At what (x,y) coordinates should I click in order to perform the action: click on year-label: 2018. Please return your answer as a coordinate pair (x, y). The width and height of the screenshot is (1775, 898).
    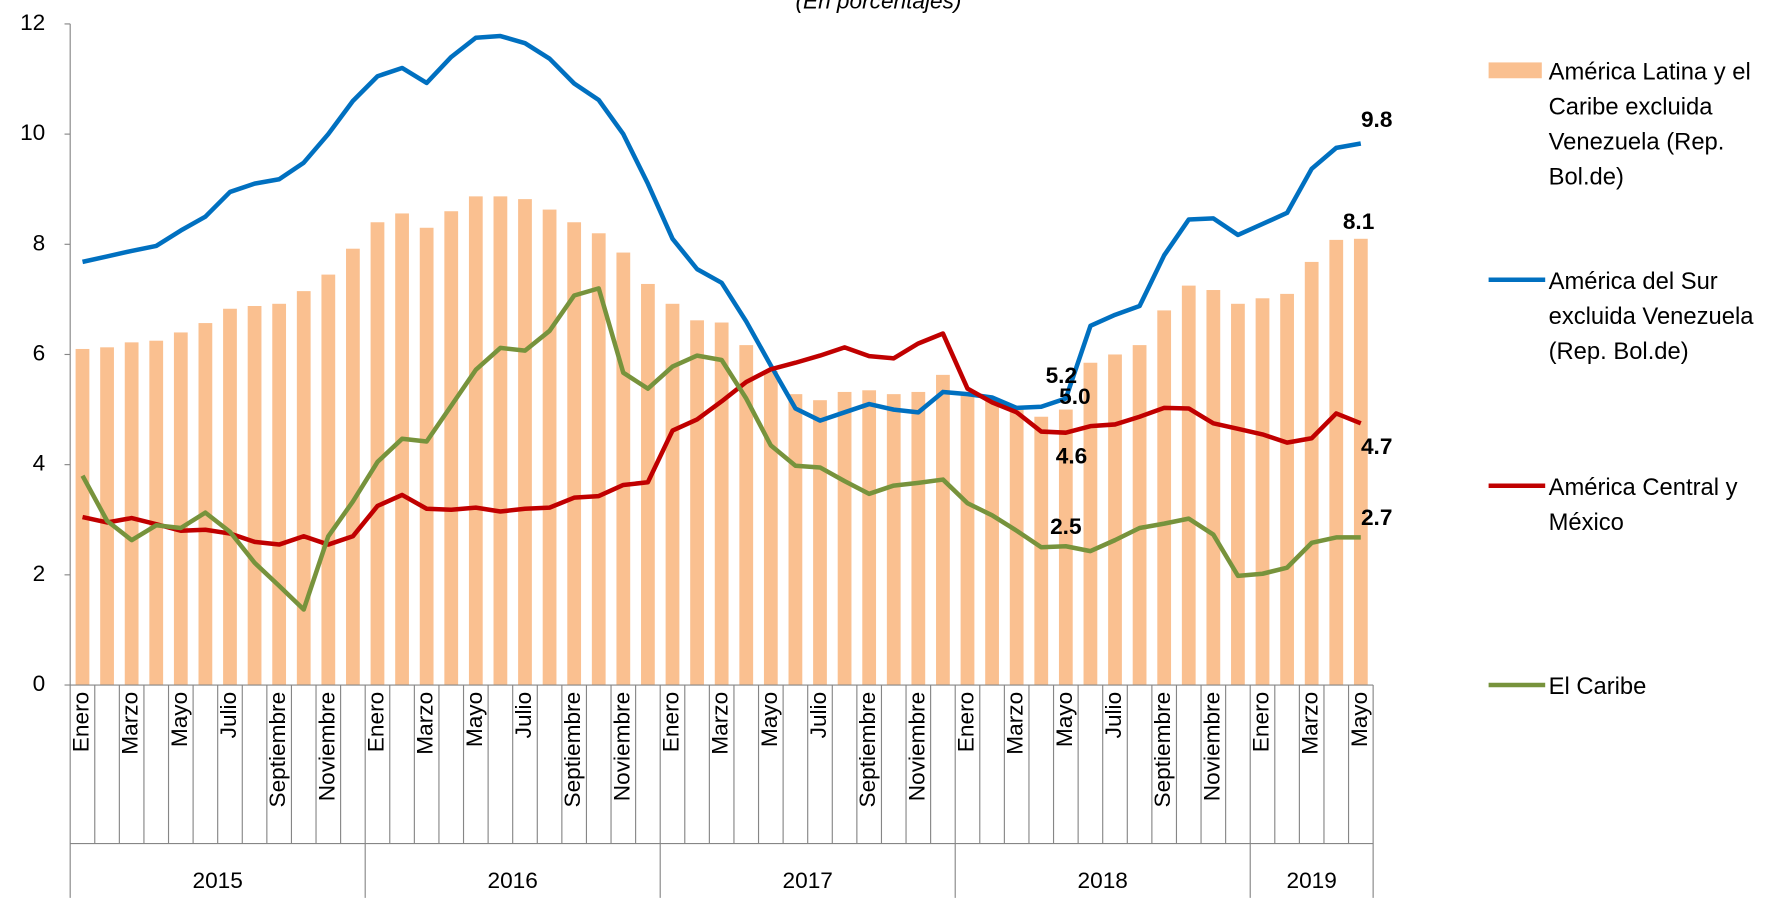
    Looking at the image, I should click on (1103, 880).